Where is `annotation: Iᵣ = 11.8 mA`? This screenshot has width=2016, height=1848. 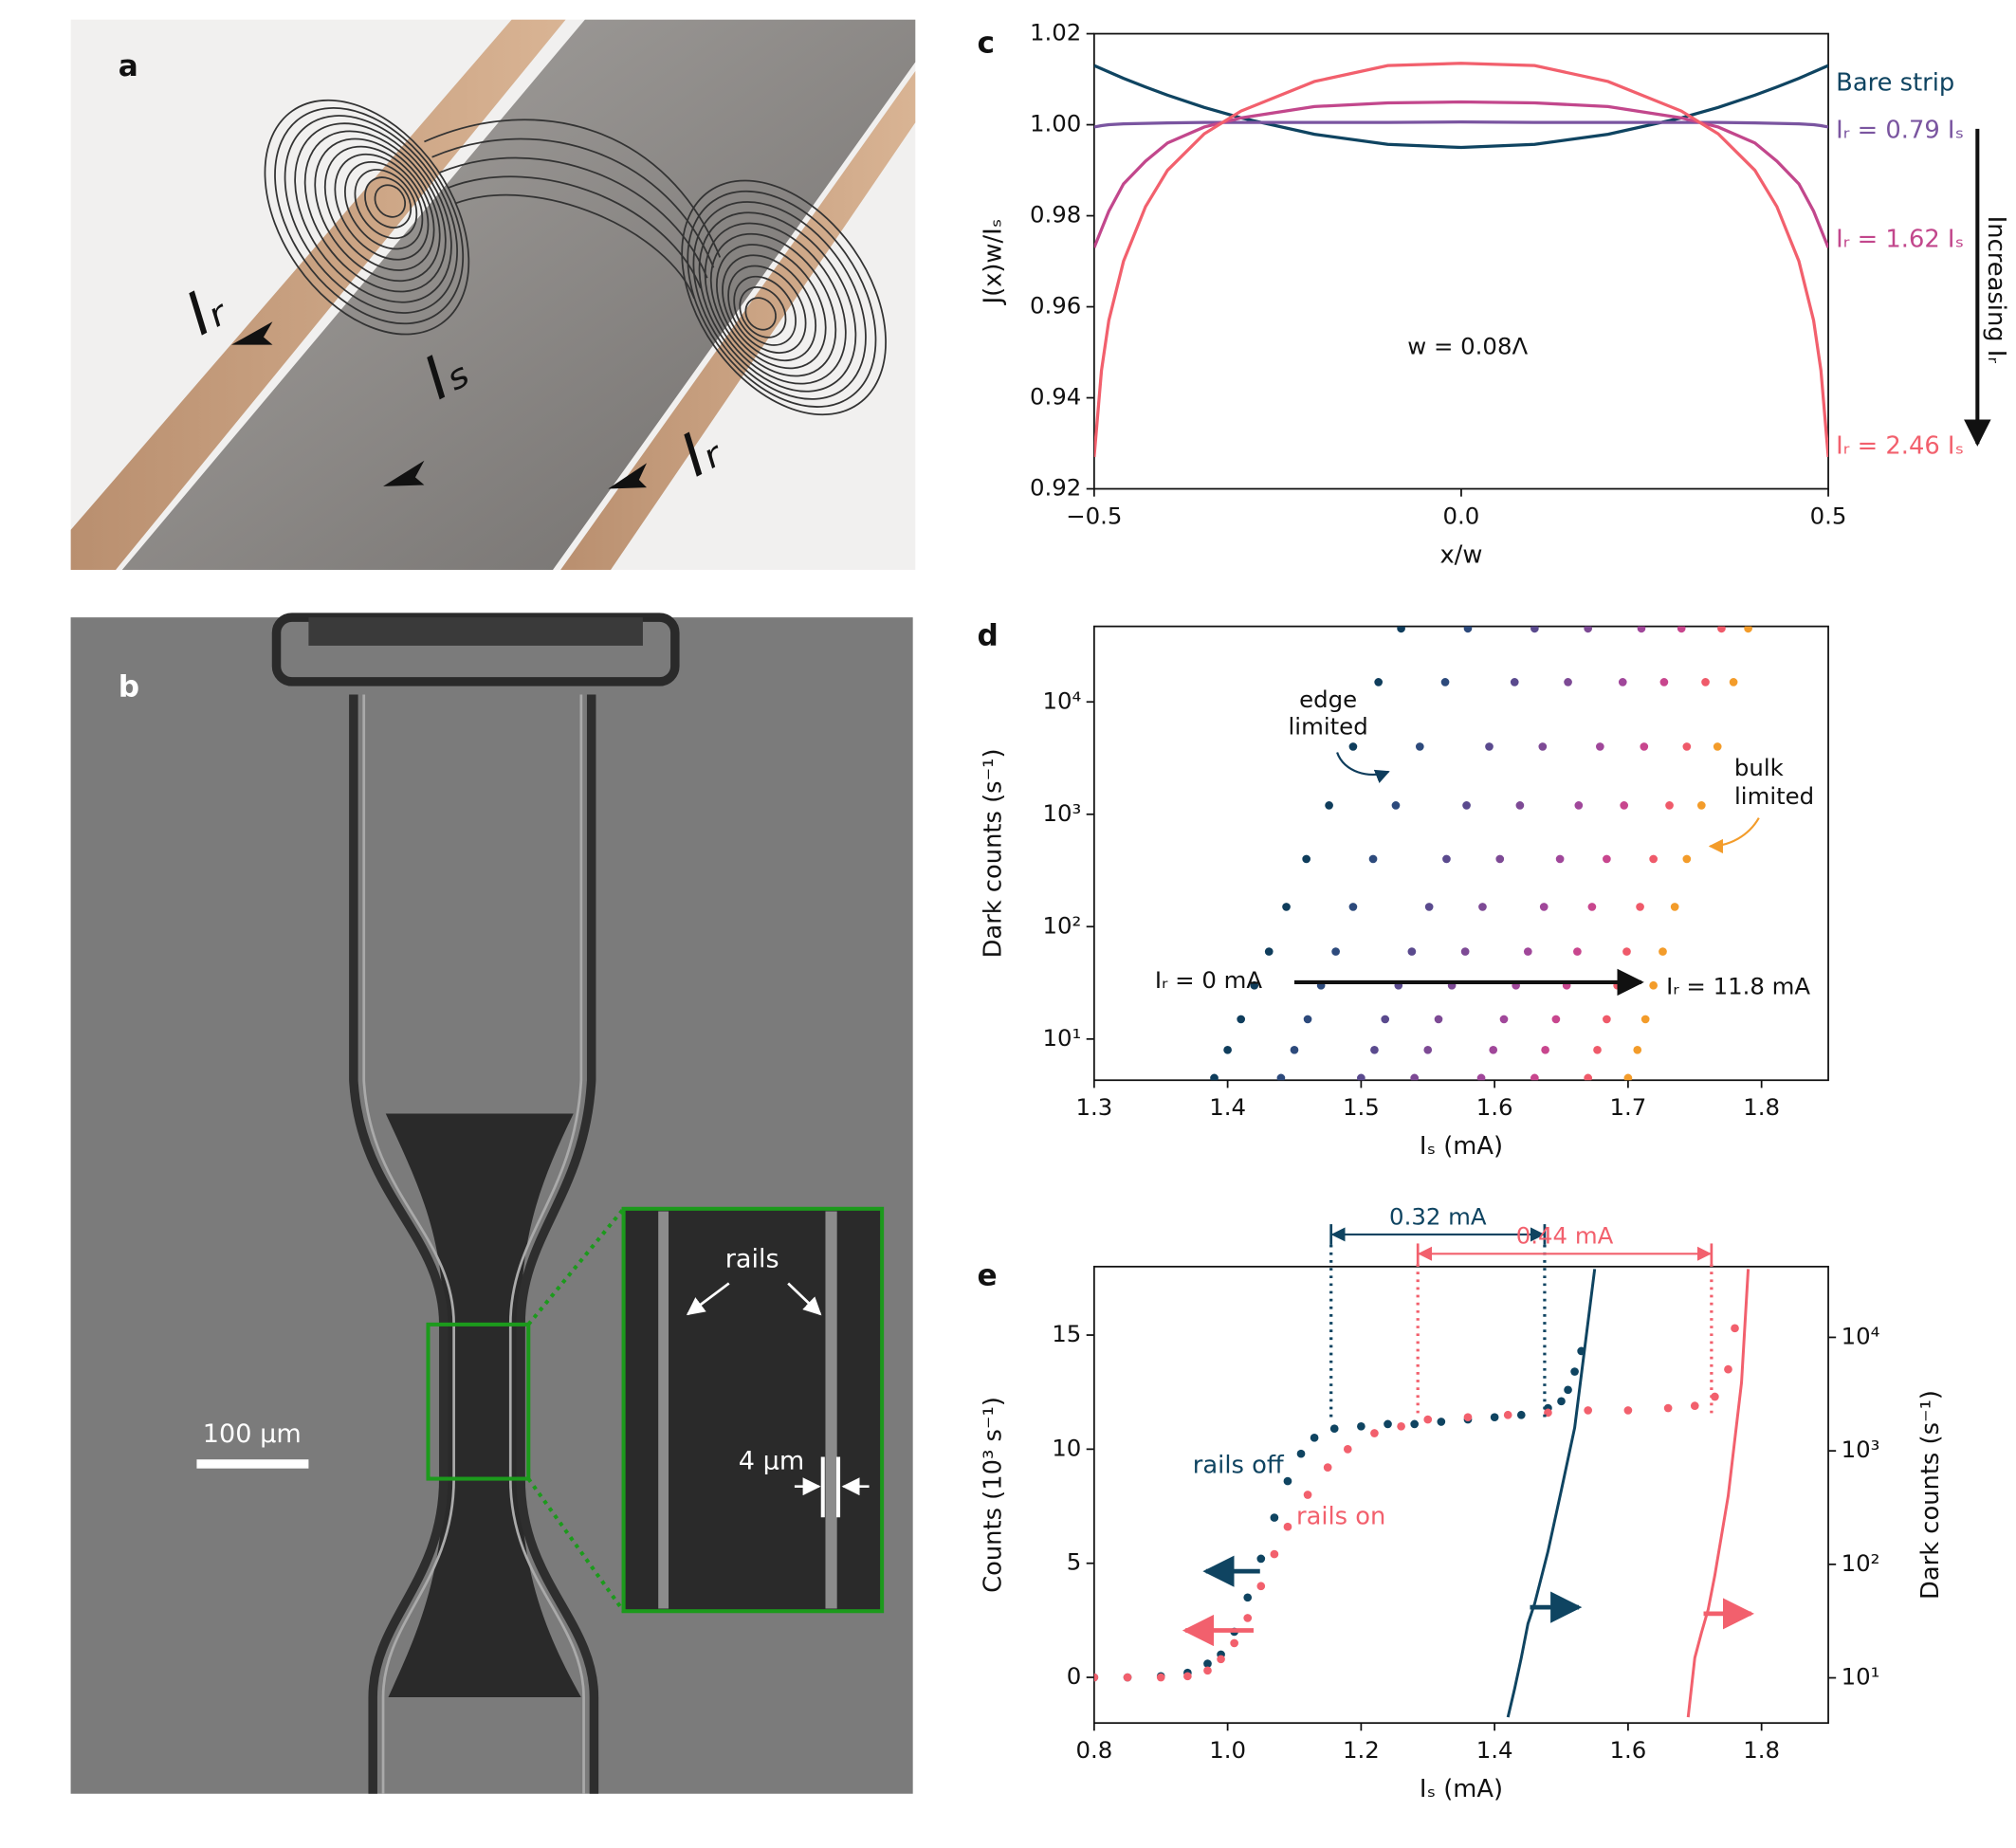
annotation: Iᵣ = 11.8 mA is located at coordinates (1738, 986).